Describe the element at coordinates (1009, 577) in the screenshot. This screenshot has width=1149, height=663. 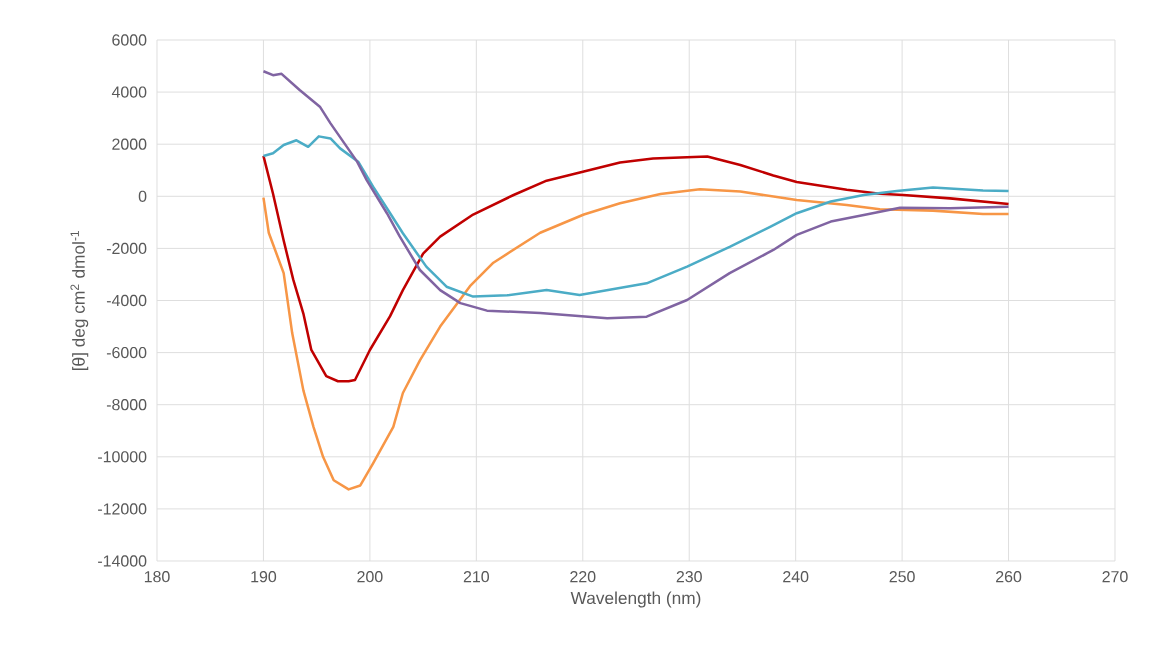
I see `x-tick-label: 260` at that location.